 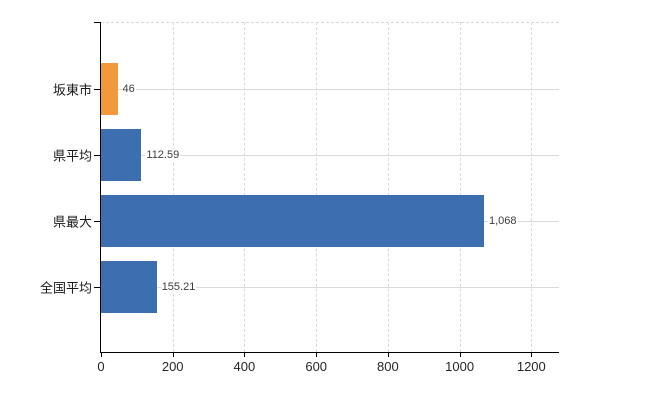 I want to click on plot-top-border, so click(x=330, y=22).